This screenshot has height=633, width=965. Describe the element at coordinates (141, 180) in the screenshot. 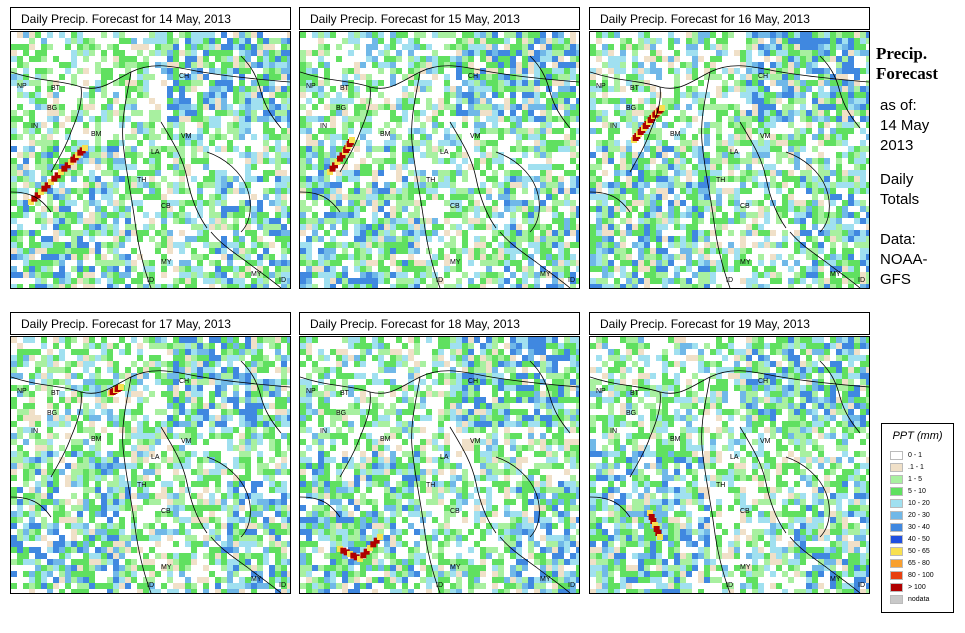

I see `country-label: TH` at that location.